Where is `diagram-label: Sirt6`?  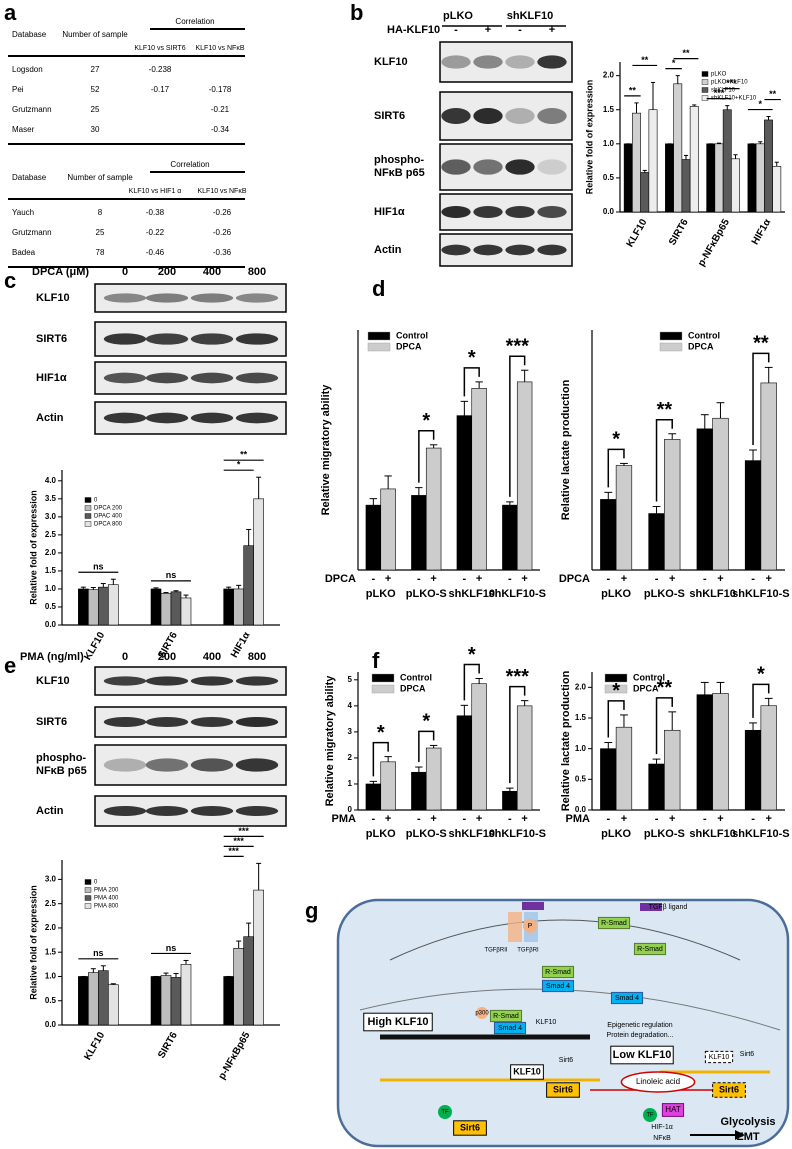 diagram-label: Sirt6 is located at coordinates (729, 1089).